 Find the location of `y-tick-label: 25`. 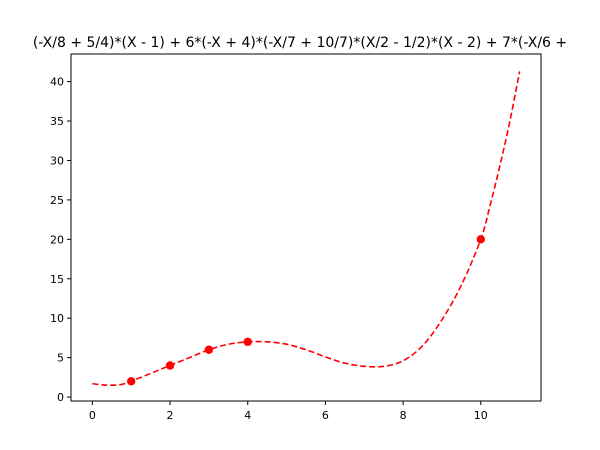

y-tick-label: 25 is located at coordinates (57, 200).